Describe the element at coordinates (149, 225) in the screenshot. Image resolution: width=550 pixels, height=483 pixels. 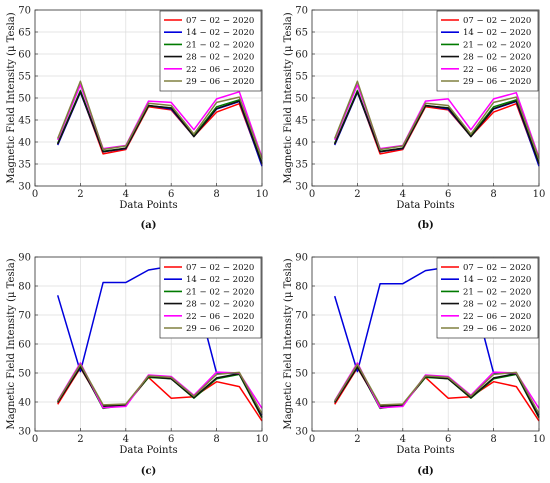
I see `panel-caption: (a)` at that location.